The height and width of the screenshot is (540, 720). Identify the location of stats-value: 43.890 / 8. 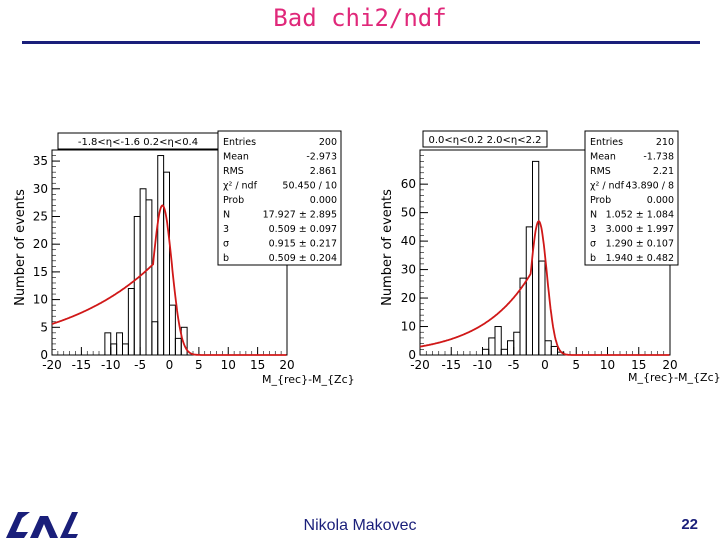
(649, 186).